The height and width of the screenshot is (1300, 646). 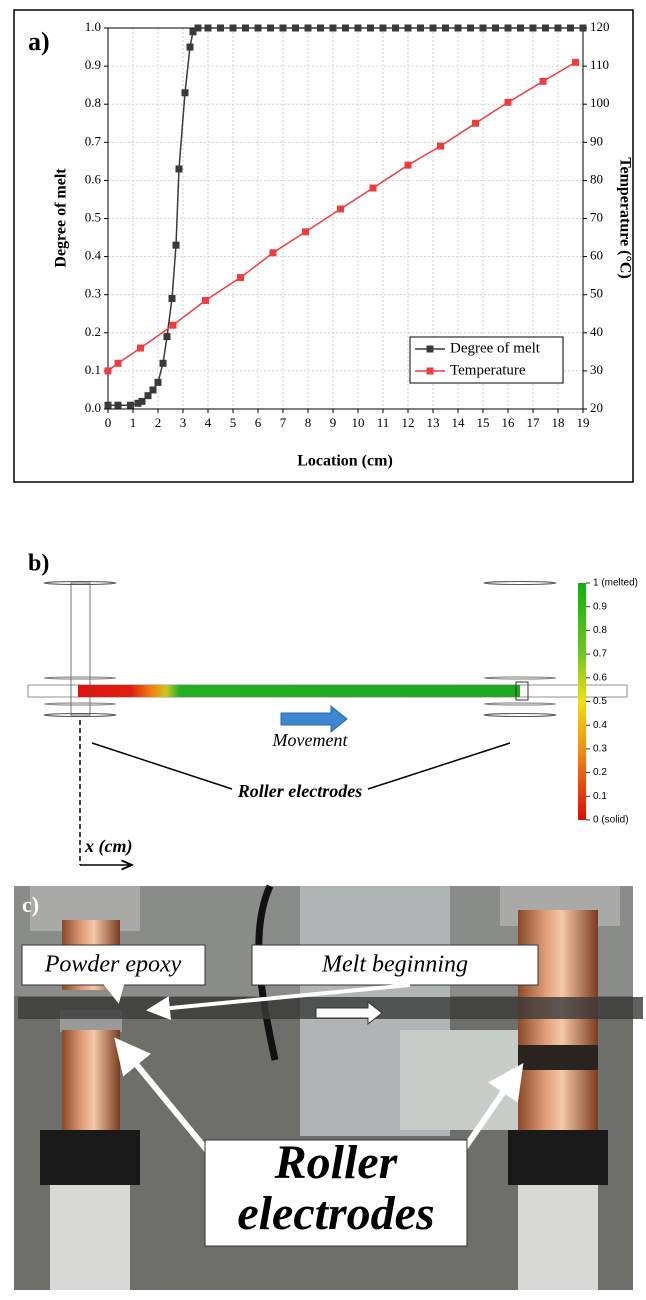 I want to click on colorbar-label: 0.9, so click(x=600, y=606).